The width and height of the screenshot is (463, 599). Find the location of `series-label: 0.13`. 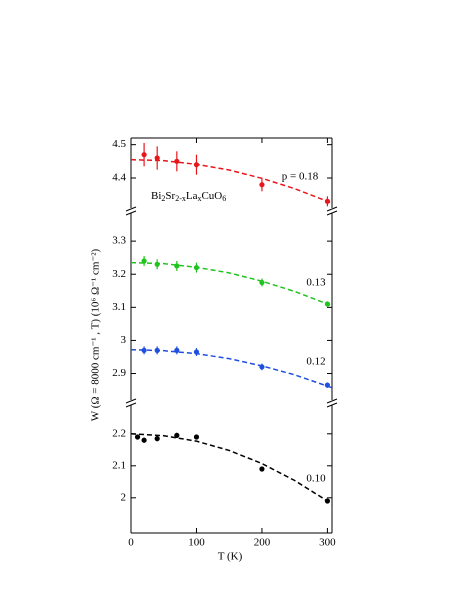

series-label: 0.13 is located at coordinates (316, 283).